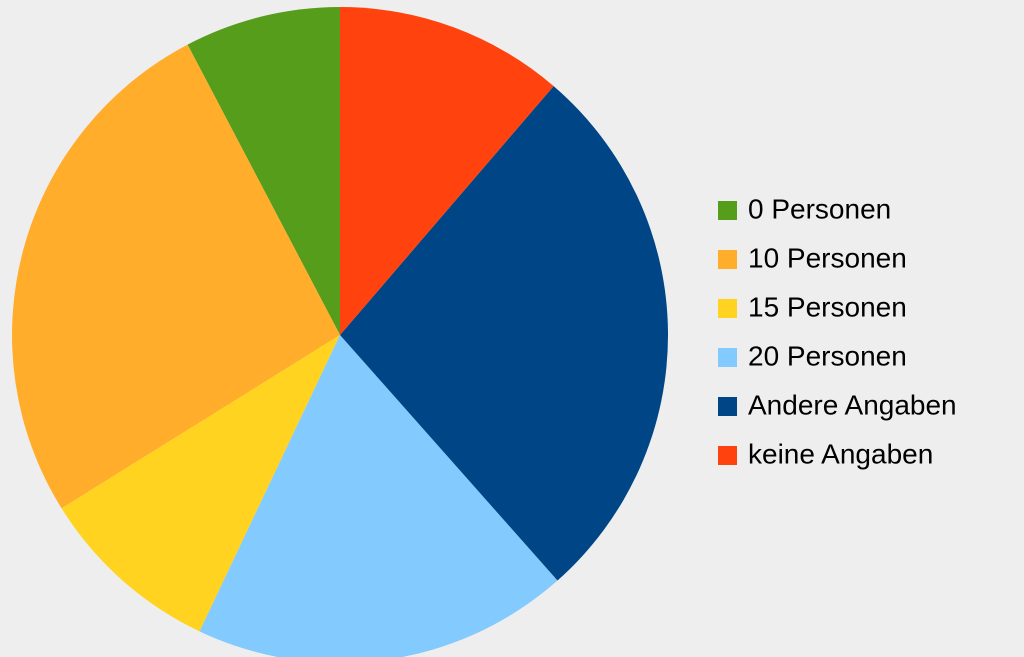 This screenshot has height=657, width=1024. Describe the element at coordinates (852, 404) in the screenshot. I see `legend-label: Andere Angaben` at that location.